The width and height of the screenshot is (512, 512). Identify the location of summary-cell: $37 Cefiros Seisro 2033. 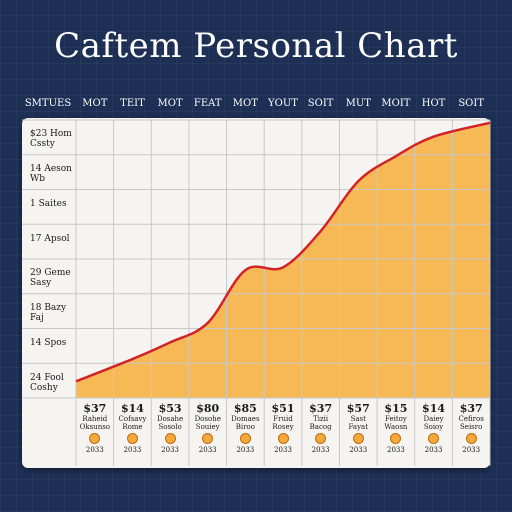
(471, 426).